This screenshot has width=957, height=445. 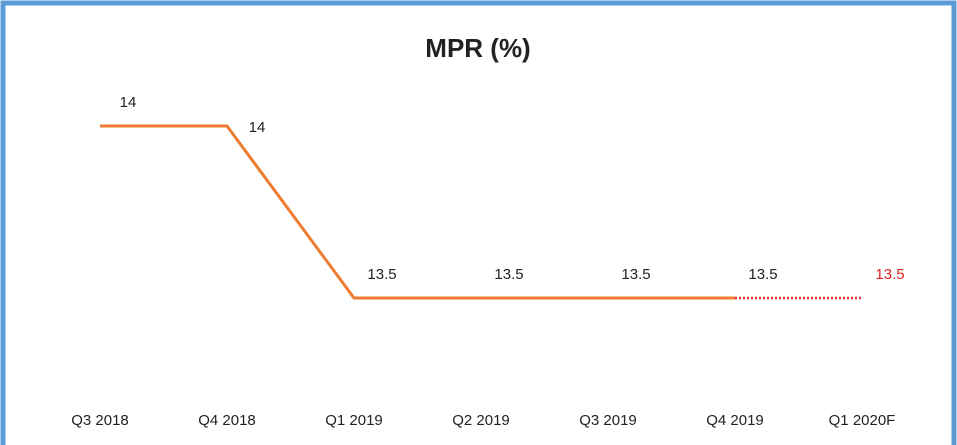 I want to click on chart-title: MPR (%), so click(x=477, y=48).